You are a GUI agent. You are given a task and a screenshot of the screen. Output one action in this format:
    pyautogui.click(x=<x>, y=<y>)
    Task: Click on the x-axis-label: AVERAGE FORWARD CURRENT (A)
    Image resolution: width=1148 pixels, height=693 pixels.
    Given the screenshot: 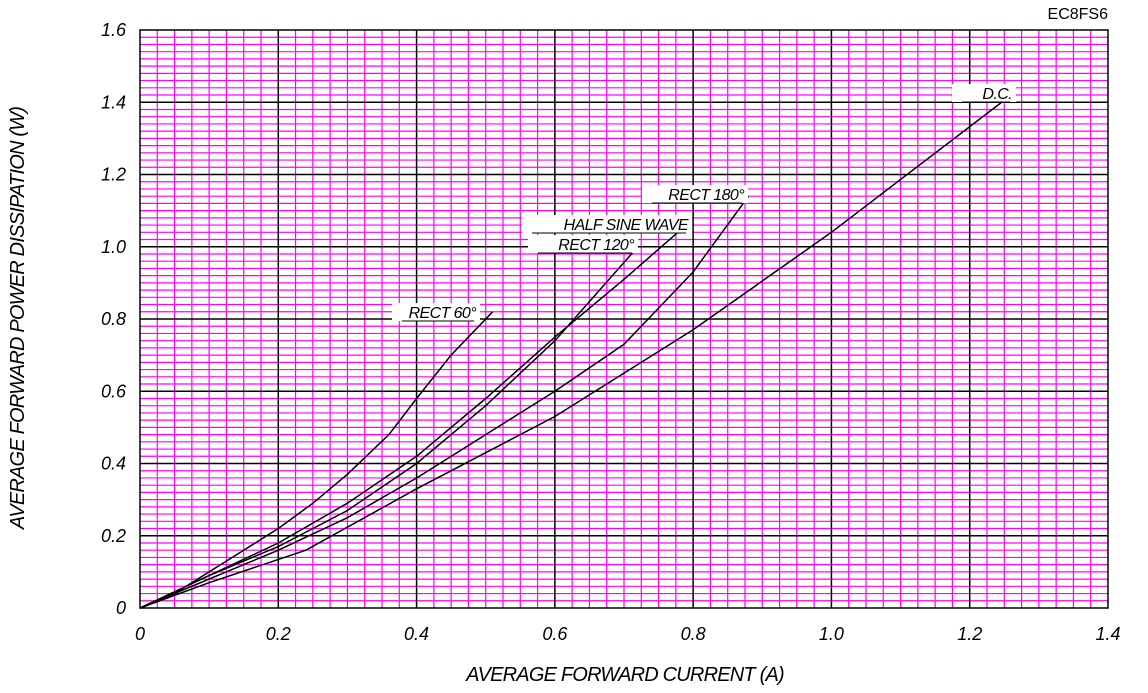 What is the action you would take?
    pyautogui.click(x=624, y=675)
    